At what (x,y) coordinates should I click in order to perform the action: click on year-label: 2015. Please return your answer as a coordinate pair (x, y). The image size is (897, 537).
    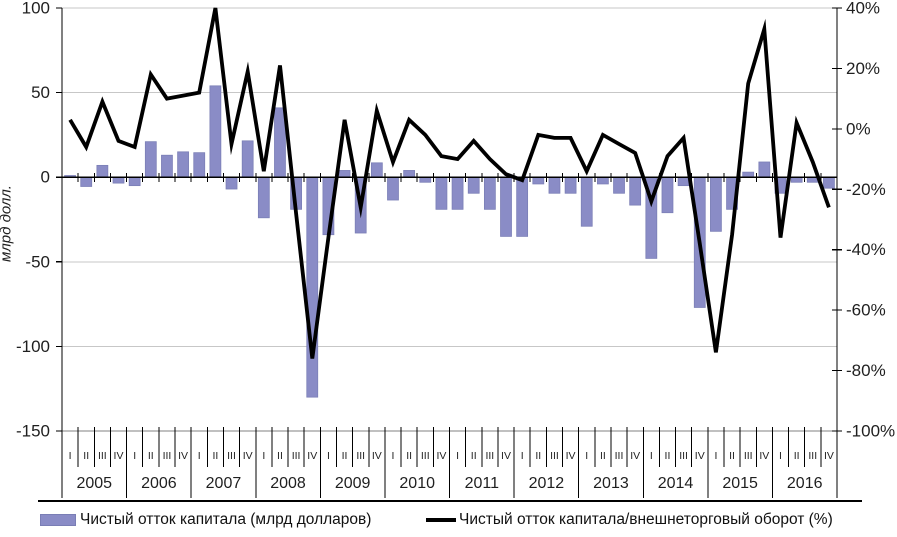
    Looking at the image, I should click on (740, 483).